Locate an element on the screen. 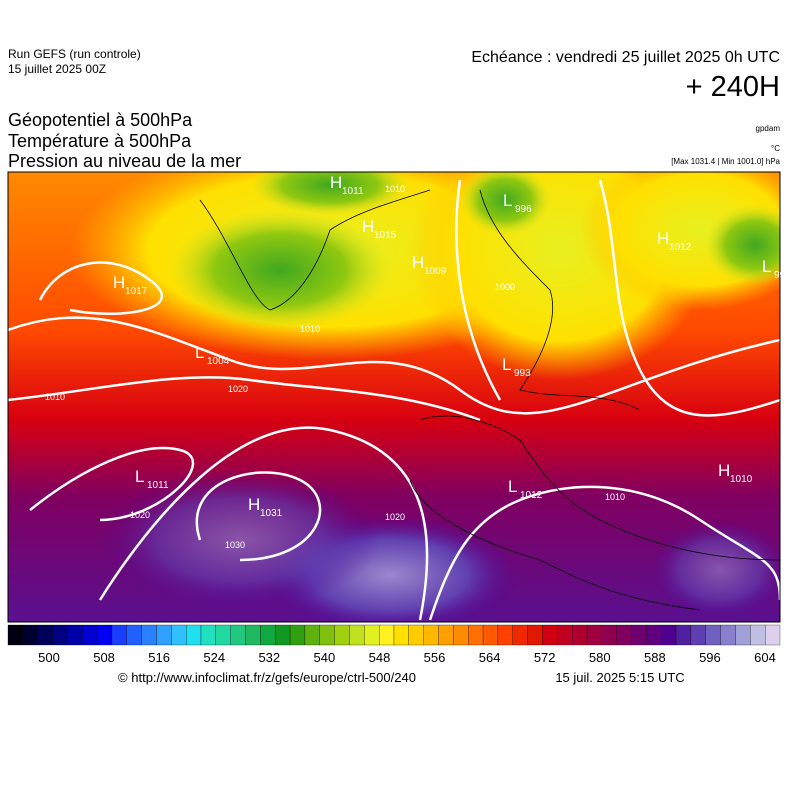 The height and width of the screenshot is (794, 788). pressure-center: L 1012 is located at coordinates (525, 489).